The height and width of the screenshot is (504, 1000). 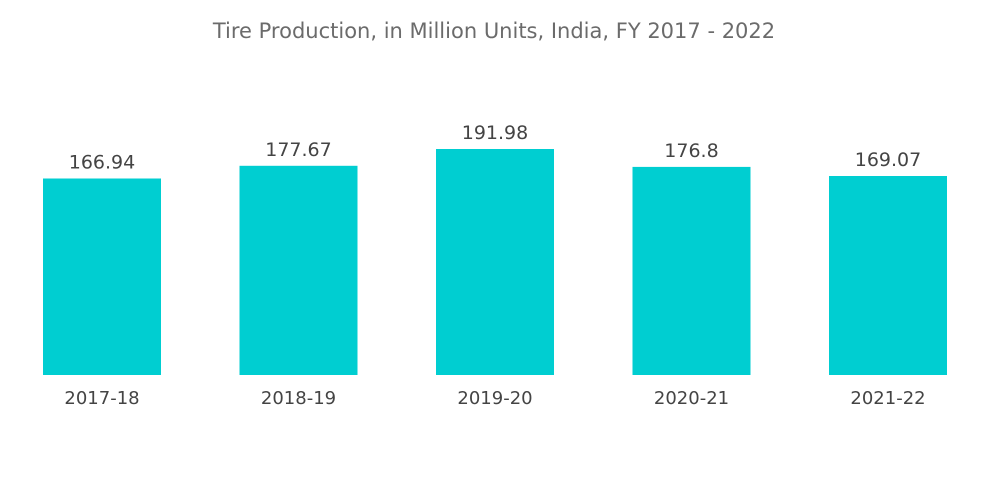 I want to click on value-label-2019-20: 191.98, so click(x=495, y=133).